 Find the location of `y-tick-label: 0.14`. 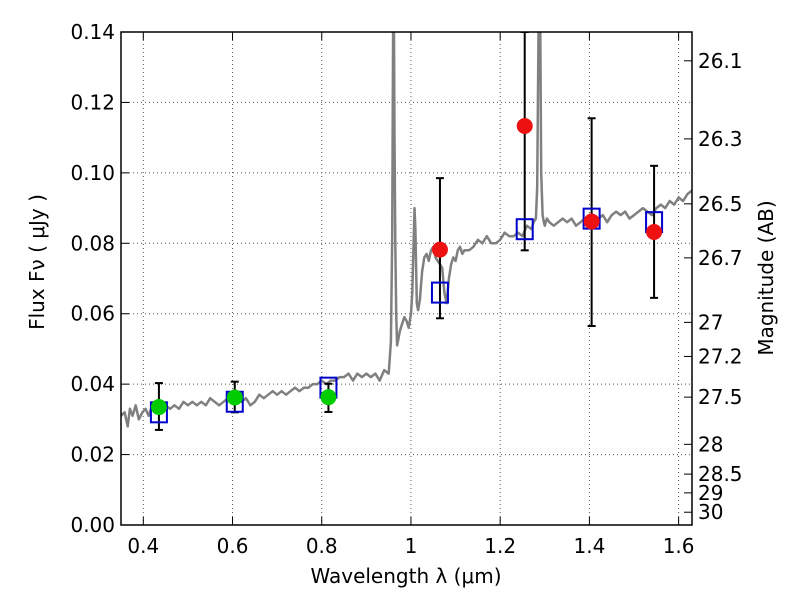

y-tick-label: 0.14 is located at coordinates (92, 32).